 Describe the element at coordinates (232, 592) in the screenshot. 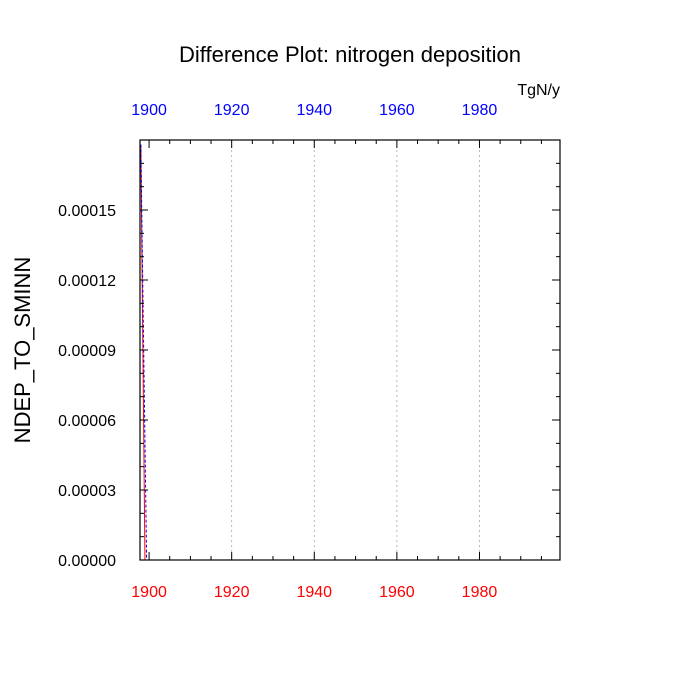

I see `x-tick-label-bottom: 1920` at that location.